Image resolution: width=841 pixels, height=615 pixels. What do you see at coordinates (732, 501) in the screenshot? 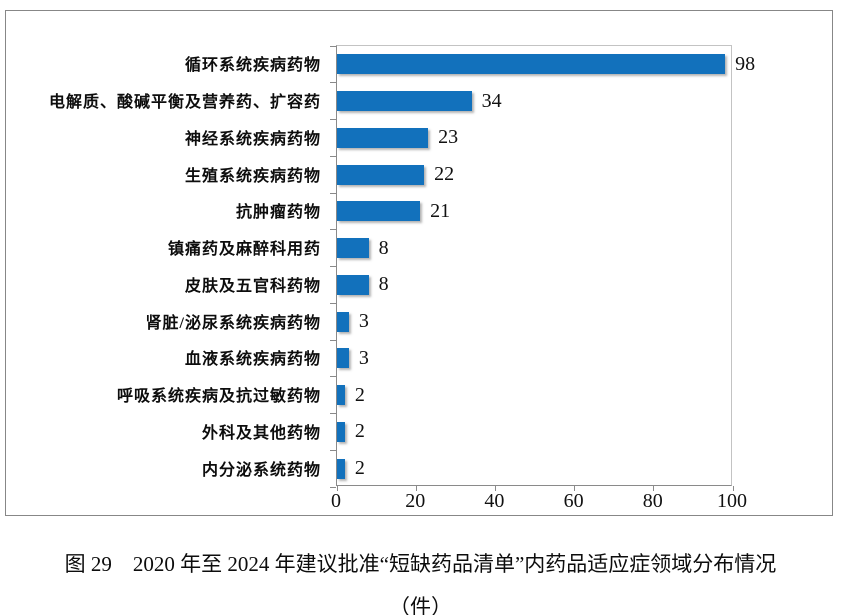
I see `x-axis-tick-label: 100` at bounding box center [732, 501].